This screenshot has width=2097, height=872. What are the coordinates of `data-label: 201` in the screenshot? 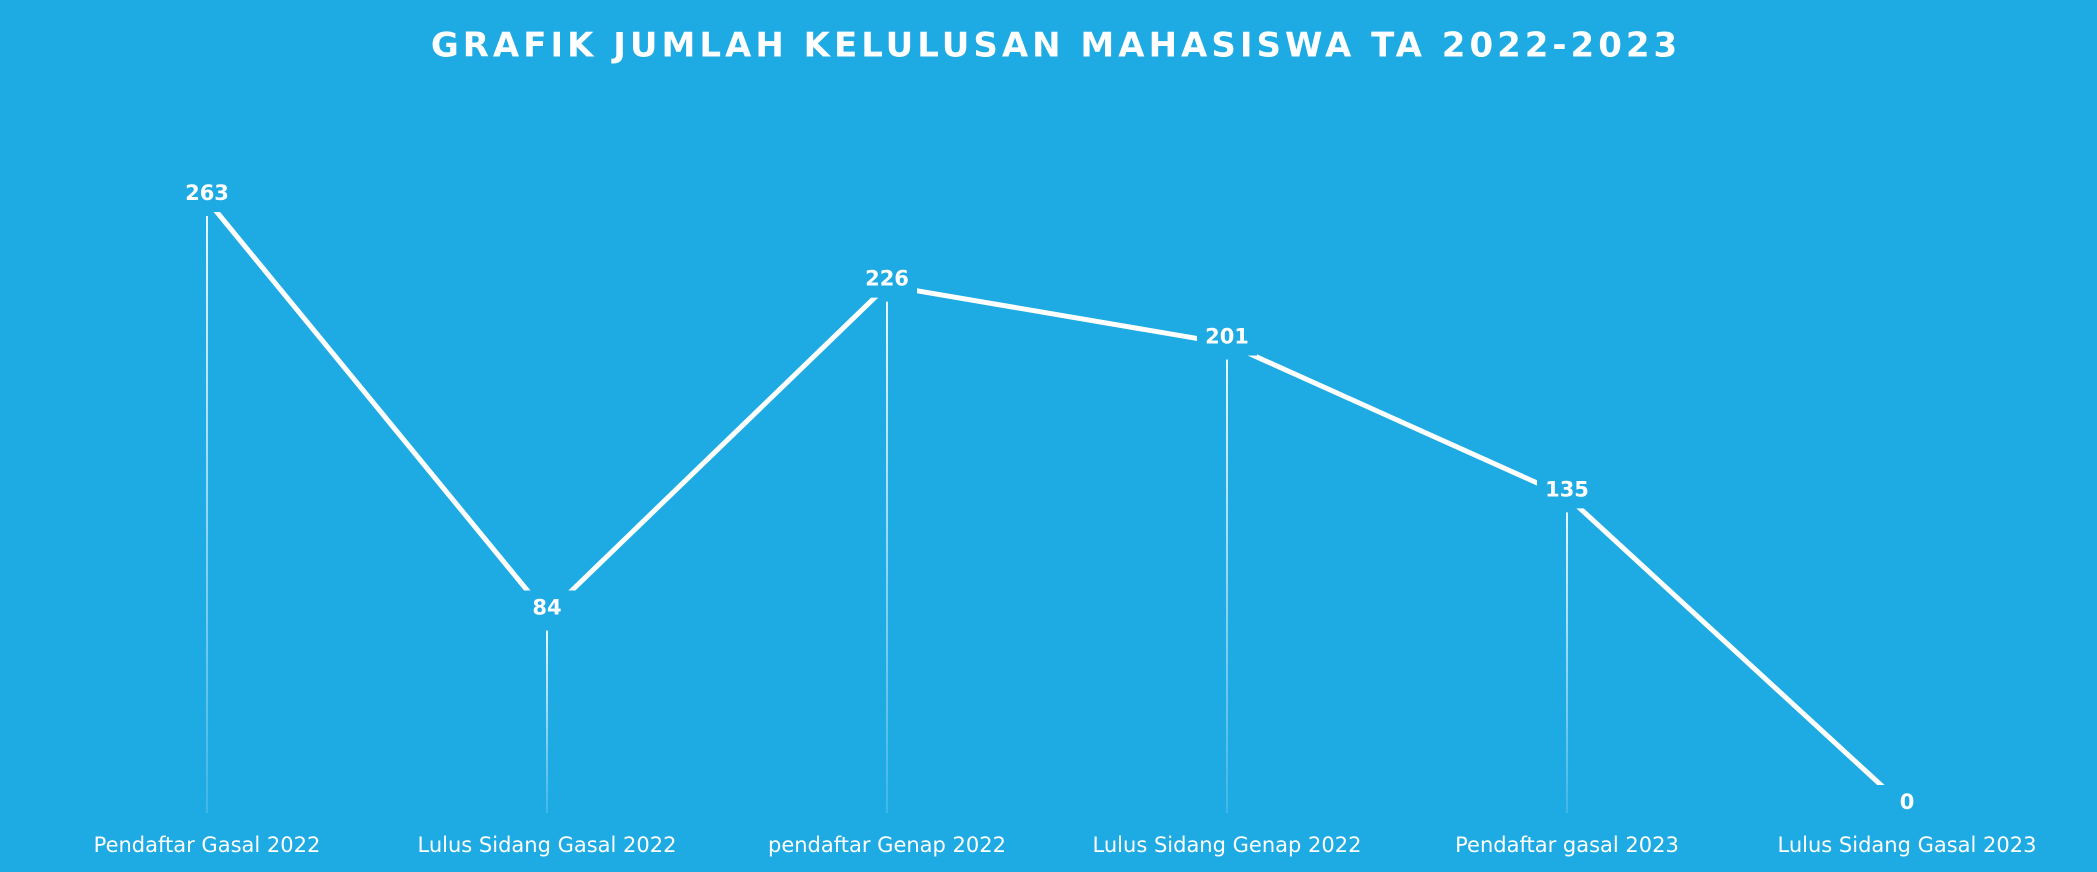 It's located at (1227, 337).